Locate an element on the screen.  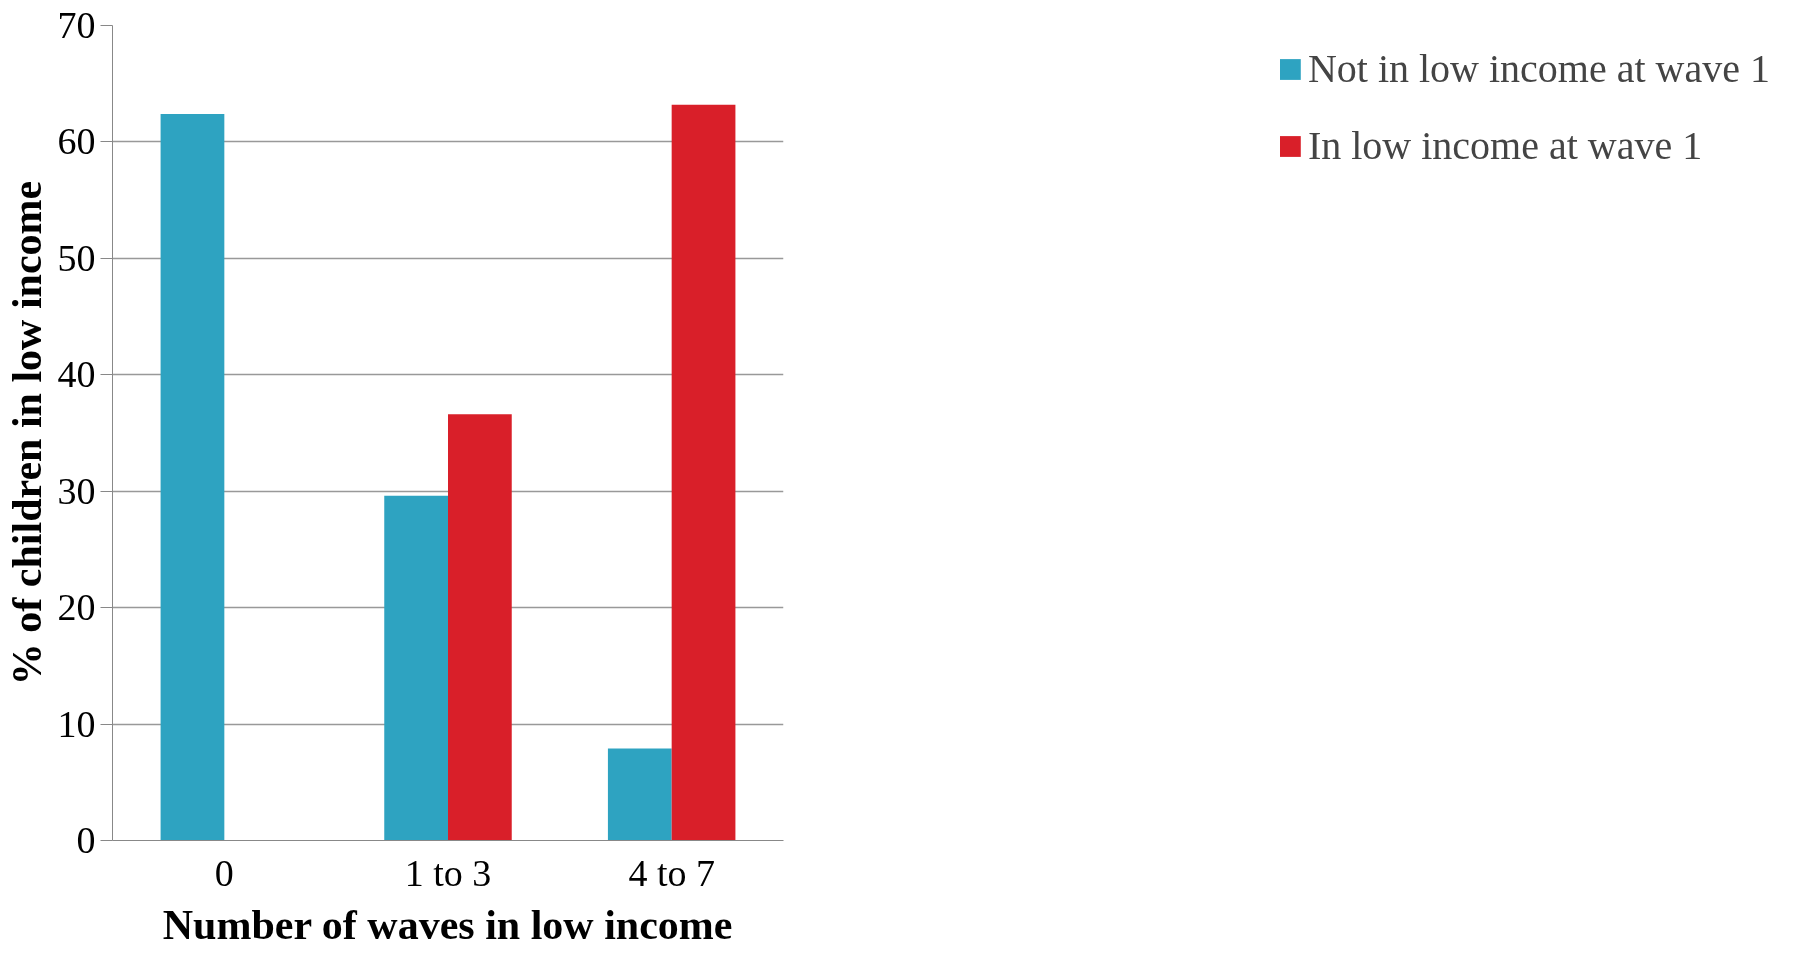
y-tick-label: 20 is located at coordinates (76, 607).